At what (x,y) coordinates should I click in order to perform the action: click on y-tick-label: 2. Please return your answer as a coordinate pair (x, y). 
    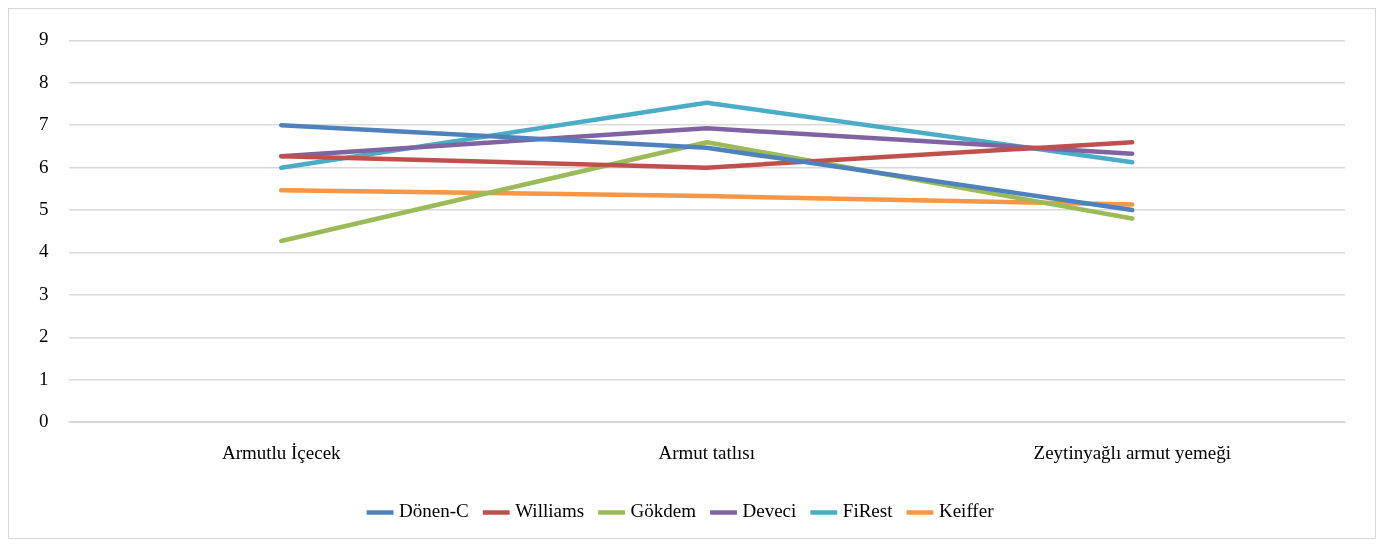
    Looking at the image, I should click on (44, 336).